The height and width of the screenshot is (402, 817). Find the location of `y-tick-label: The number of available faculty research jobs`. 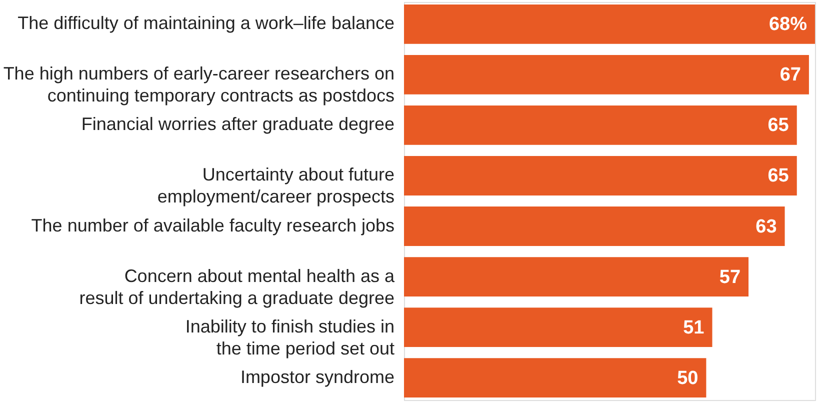

y-tick-label: The number of available faculty research jobs is located at coordinates (212, 225).